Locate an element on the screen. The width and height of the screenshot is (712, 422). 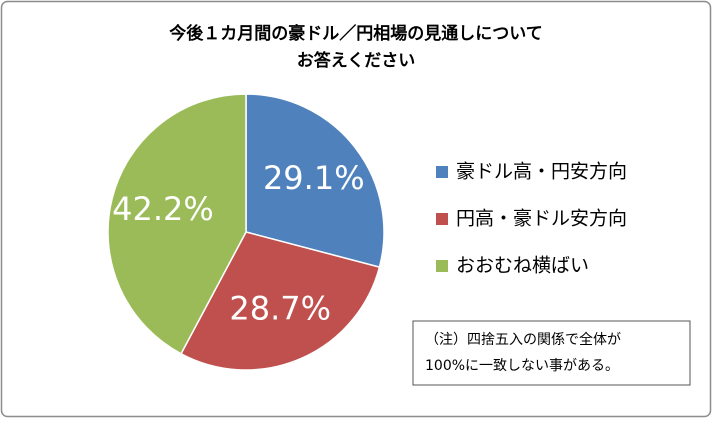
annotation: （注）四捨五入の関係で全体が is located at coordinates (523, 339).